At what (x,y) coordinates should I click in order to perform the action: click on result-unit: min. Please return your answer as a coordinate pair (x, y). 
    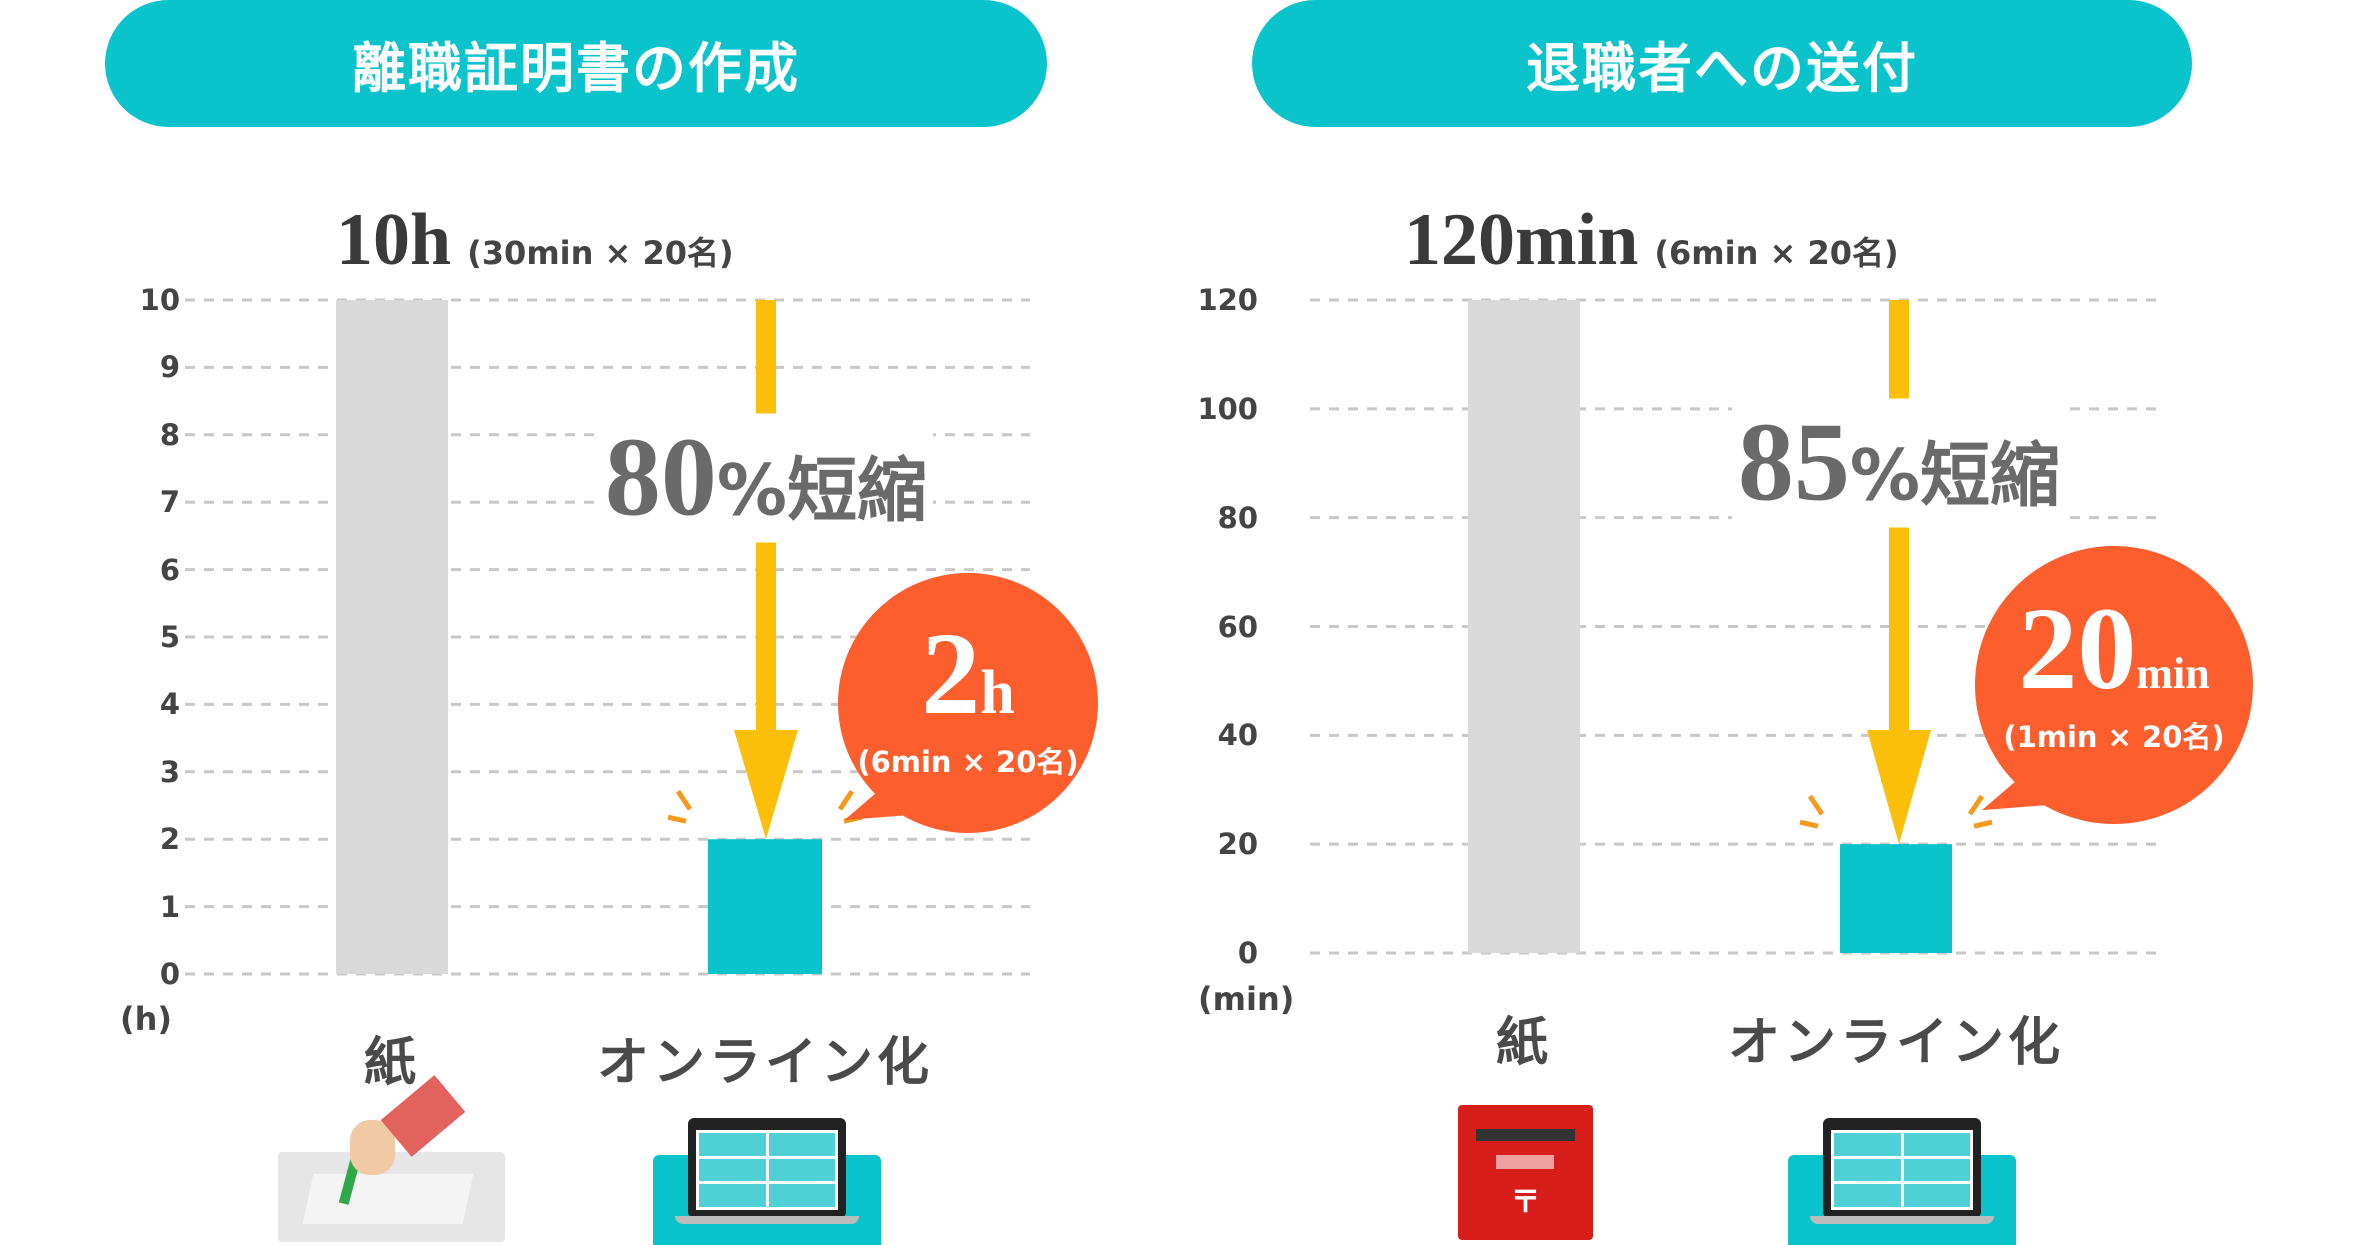
    Looking at the image, I should click on (2173, 674).